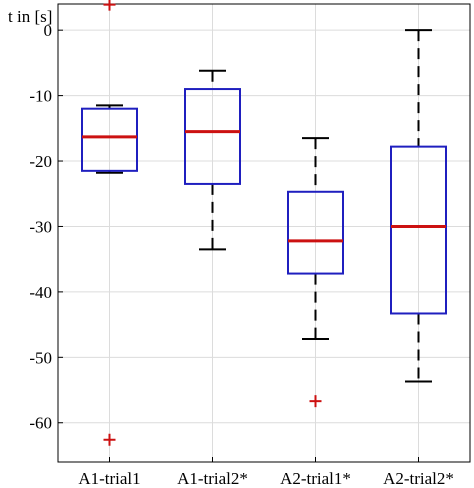 The image size is (474, 488). What do you see at coordinates (40, 357) in the screenshot?
I see `y-tick-label: -50` at bounding box center [40, 357].